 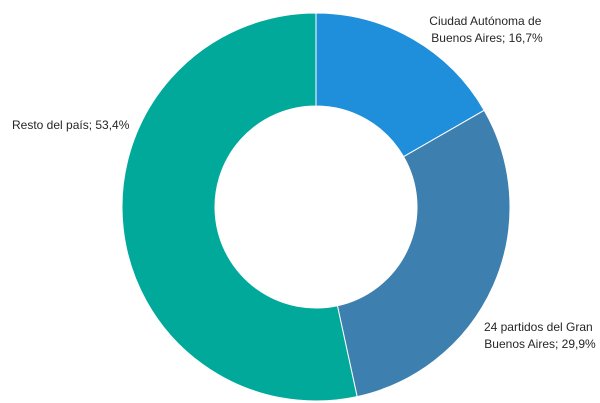 What do you see at coordinates (400, 85) in the screenshot?
I see `slice-caba` at bounding box center [400, 85].